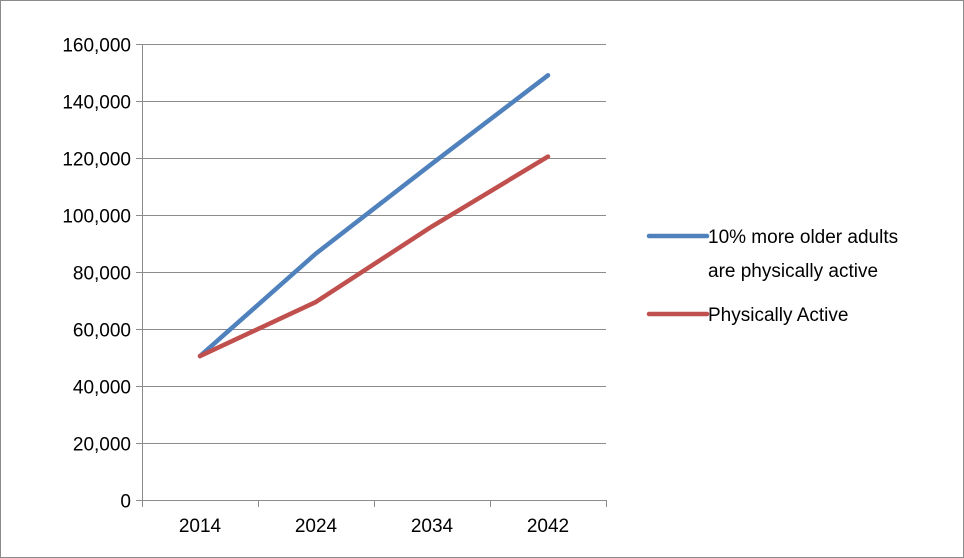  Describe the element at coordinates (96, 217) in the screenshot. I see `y-tick-label-5: 100,000` at that location.